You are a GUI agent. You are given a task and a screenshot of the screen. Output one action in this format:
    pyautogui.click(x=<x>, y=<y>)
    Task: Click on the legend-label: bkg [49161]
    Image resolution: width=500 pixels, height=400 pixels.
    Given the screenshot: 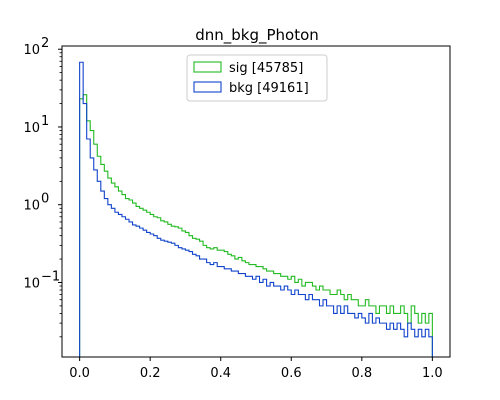 What is the action you would take?
    pyautogui.click(x=269, y=88)
    